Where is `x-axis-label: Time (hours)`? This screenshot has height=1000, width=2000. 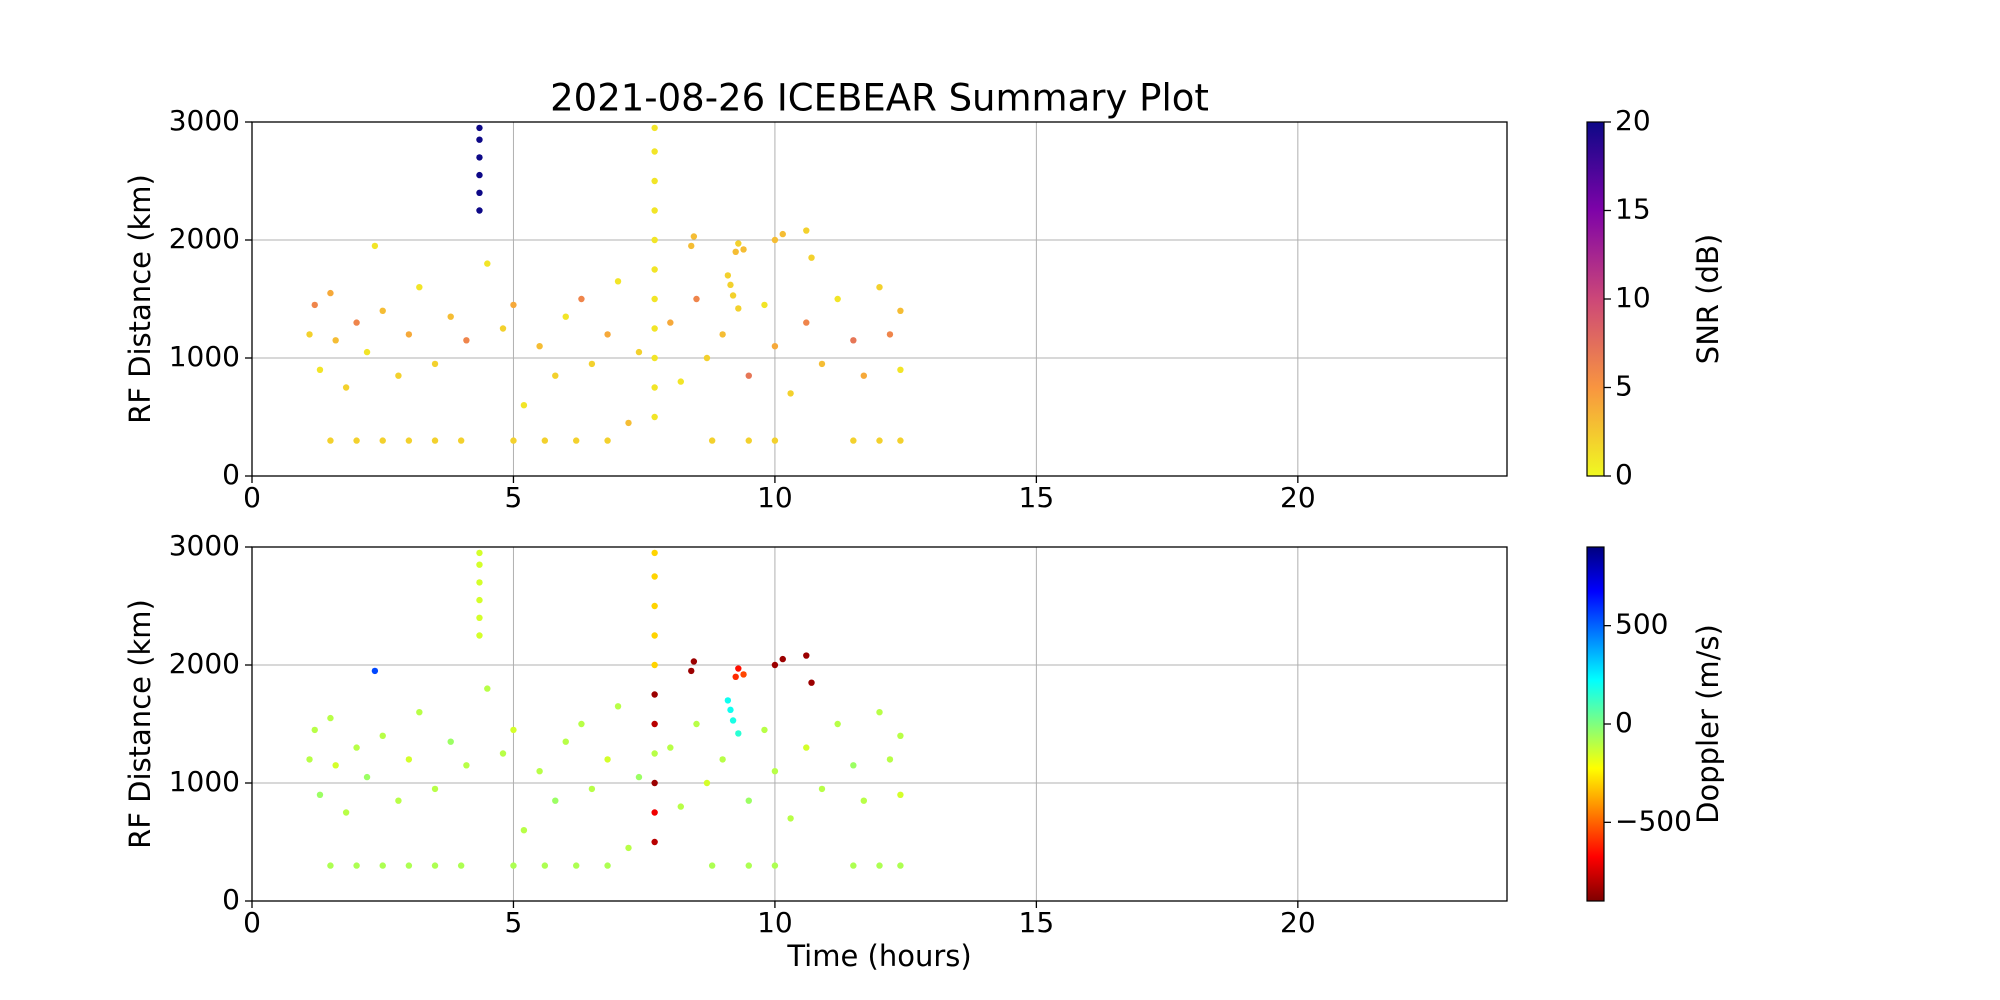
x-axis-label: Time (hours) is located at coordinates (878, 956).